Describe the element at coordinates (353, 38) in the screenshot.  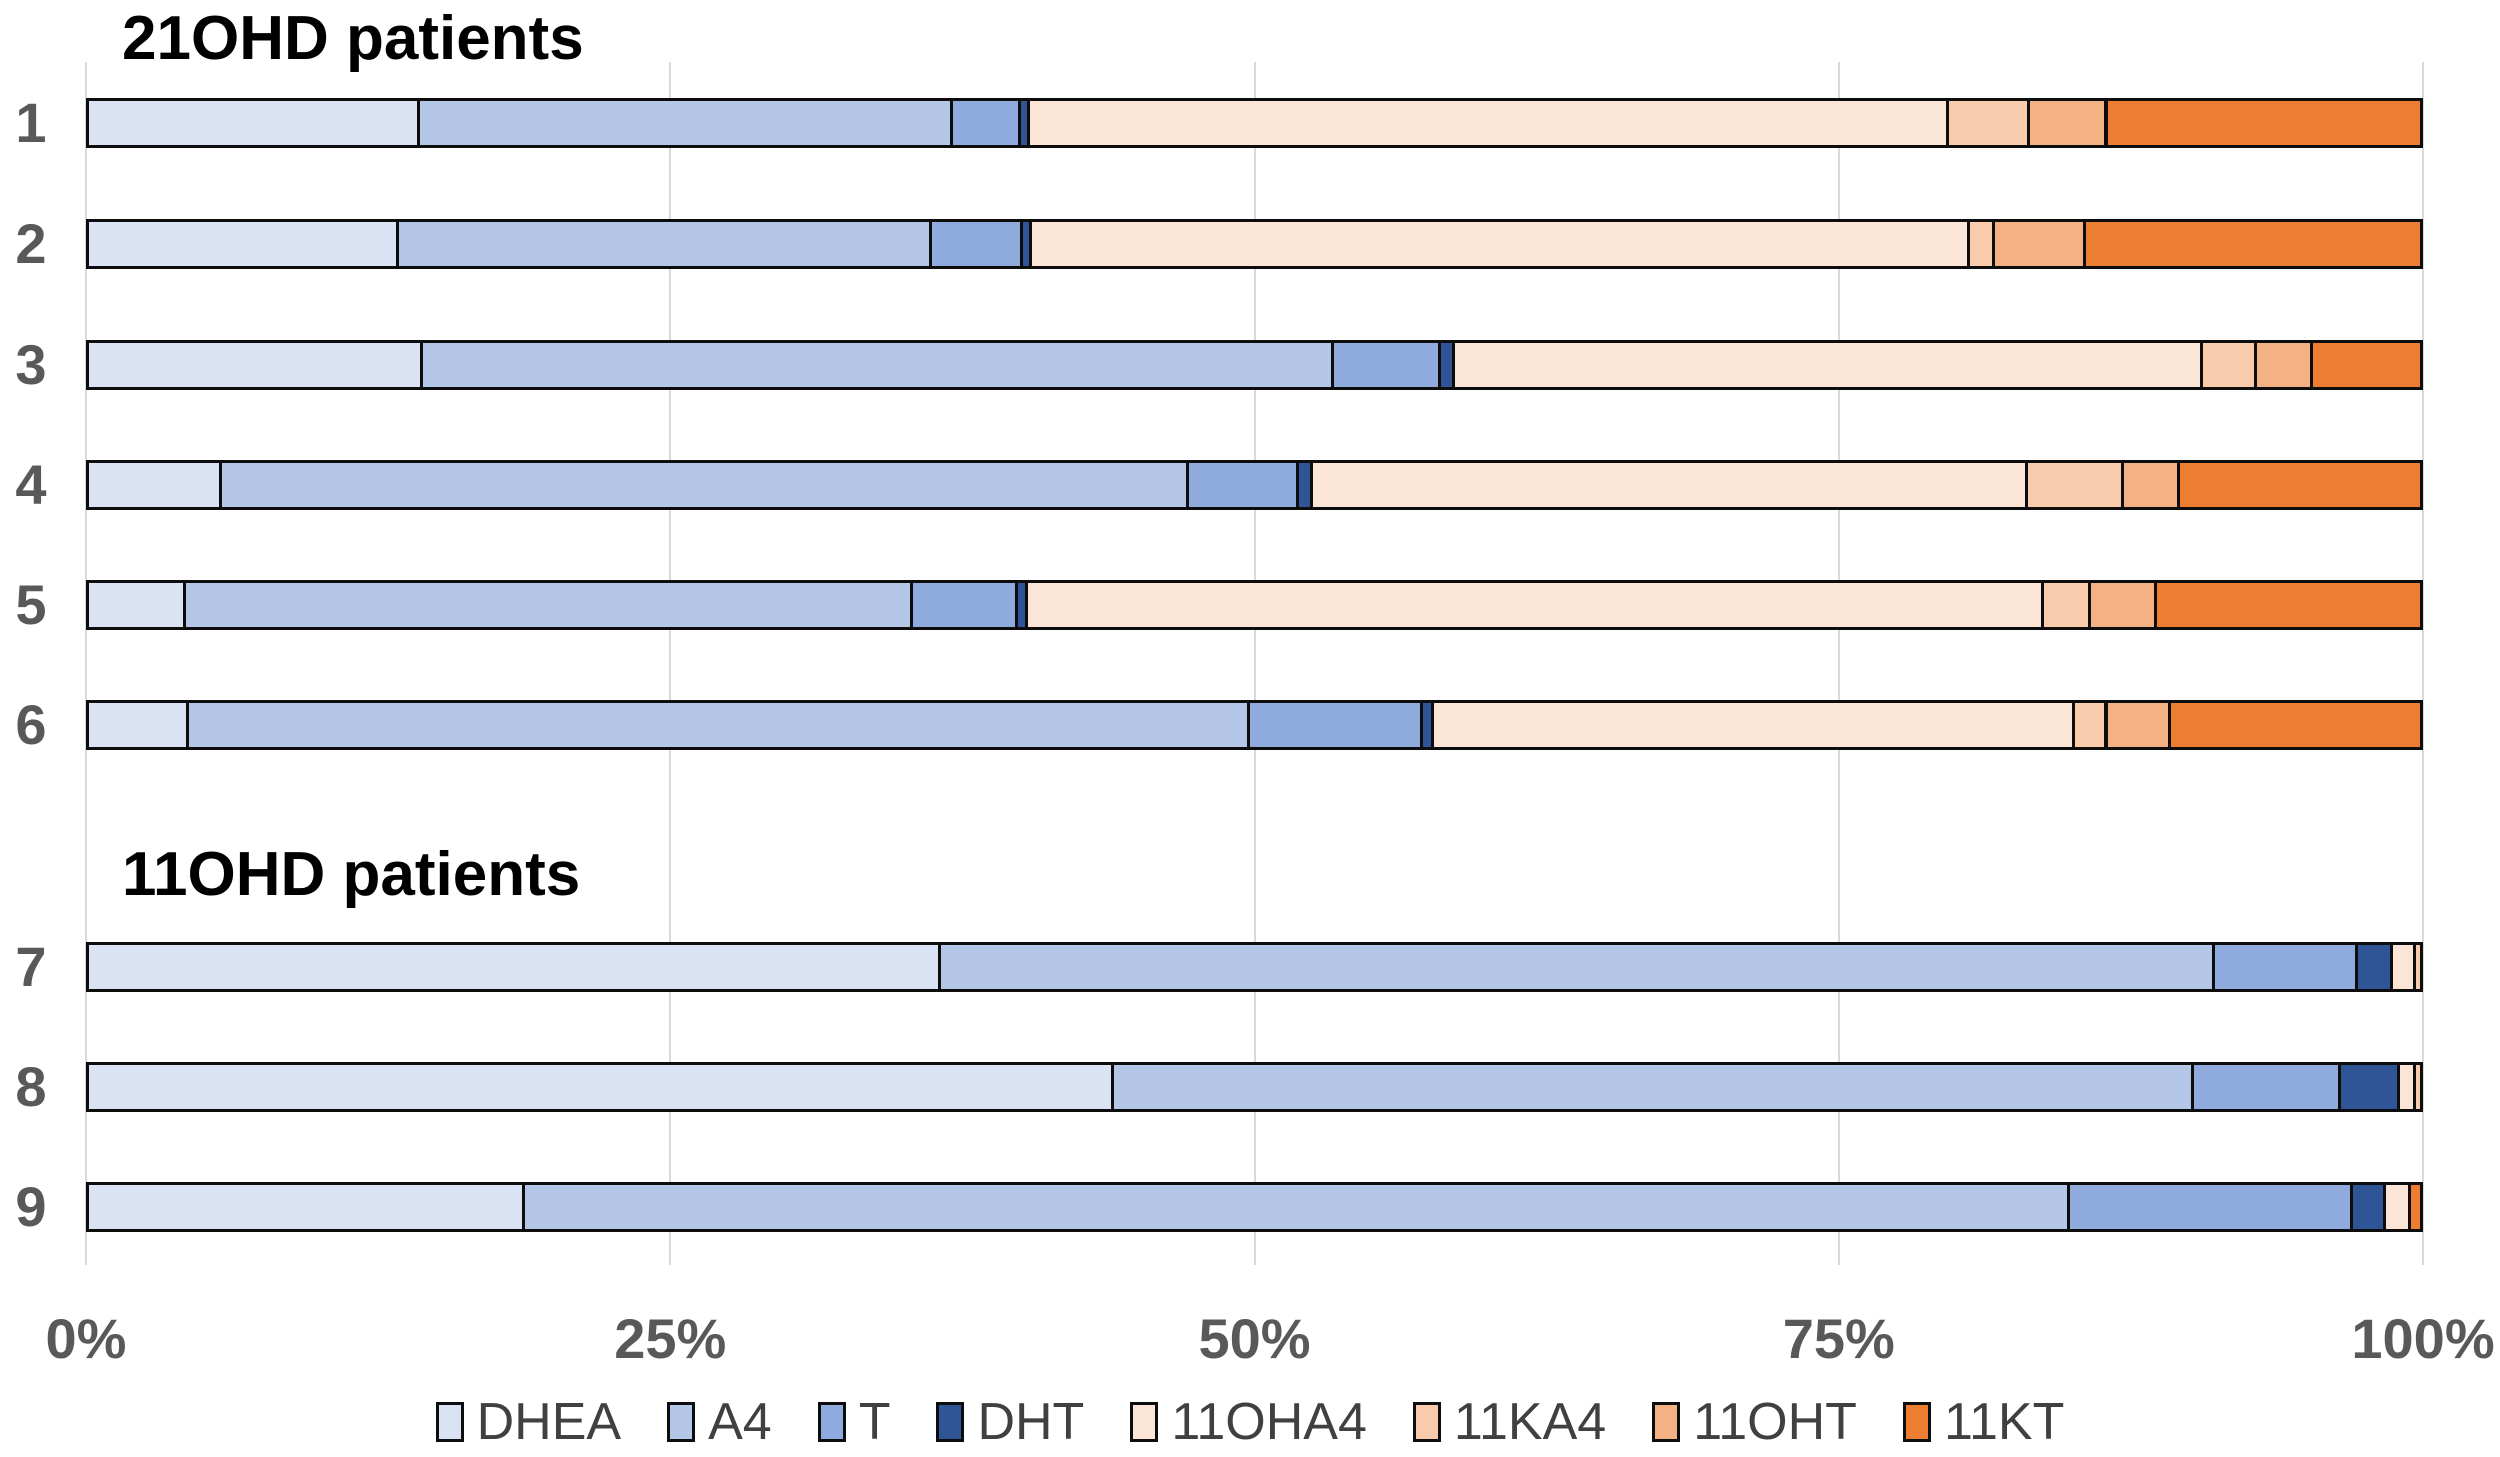
I see `group-title-21ohd: 21OHD patients` at that location.